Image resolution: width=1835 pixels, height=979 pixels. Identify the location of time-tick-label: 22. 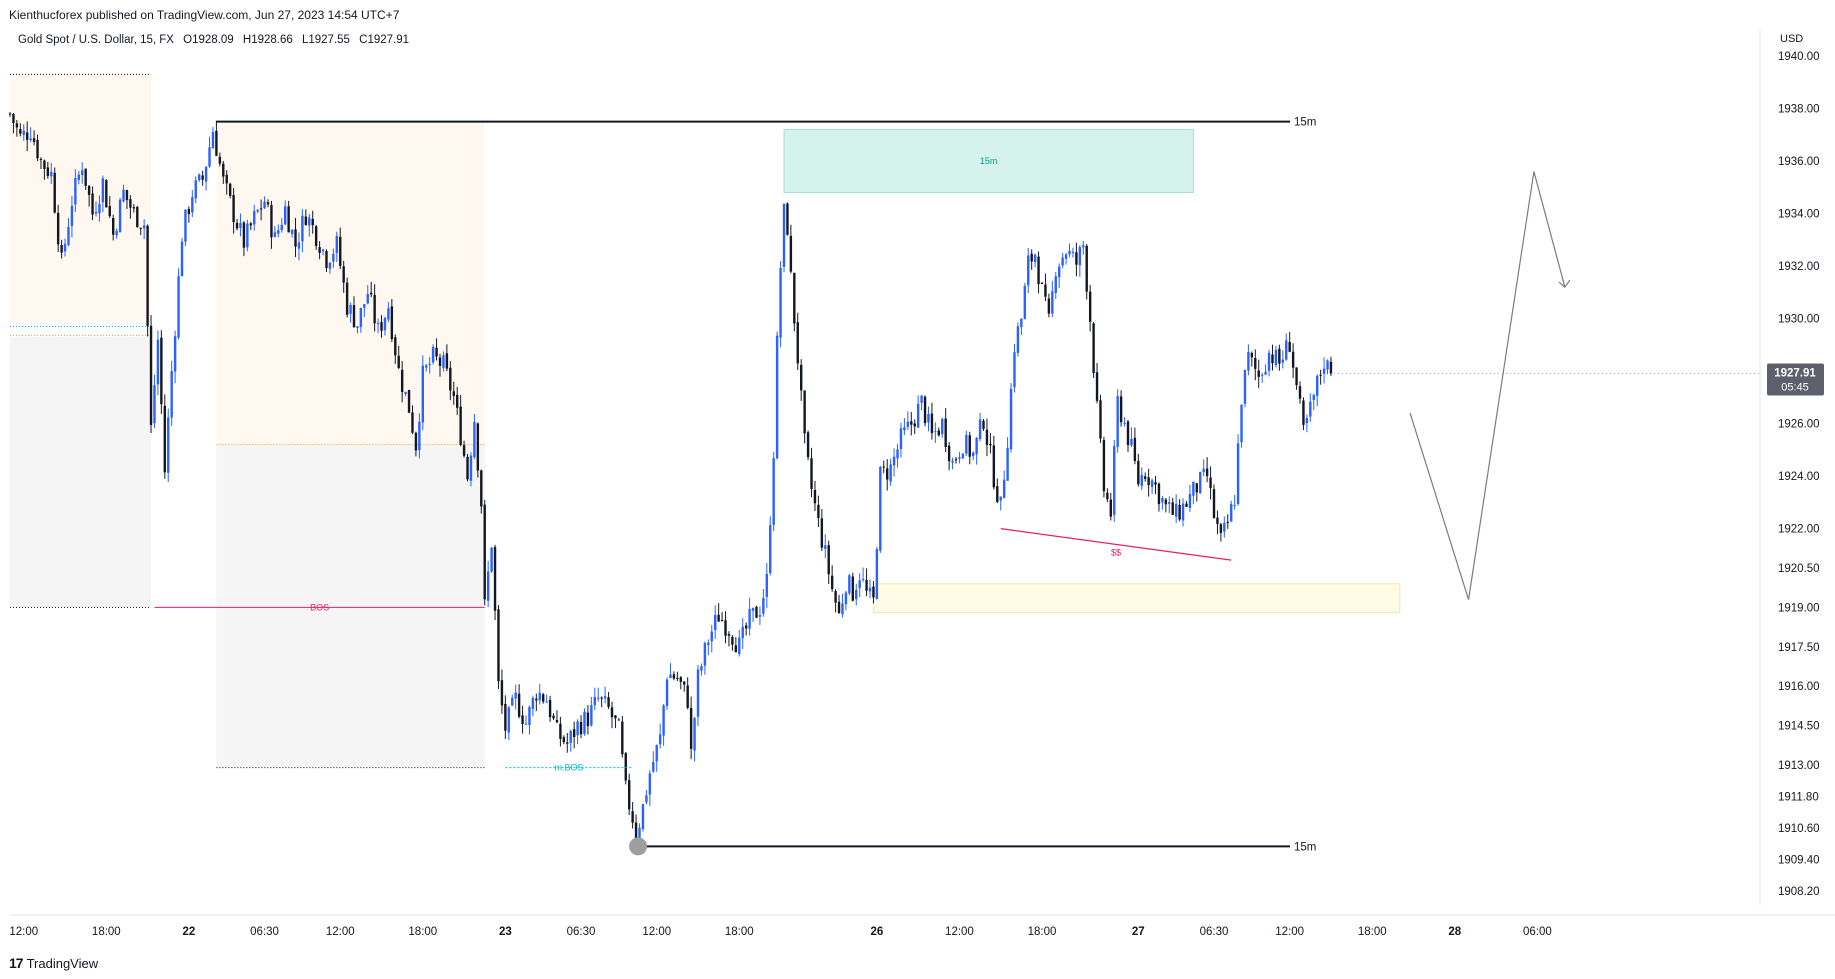
(188, 932).